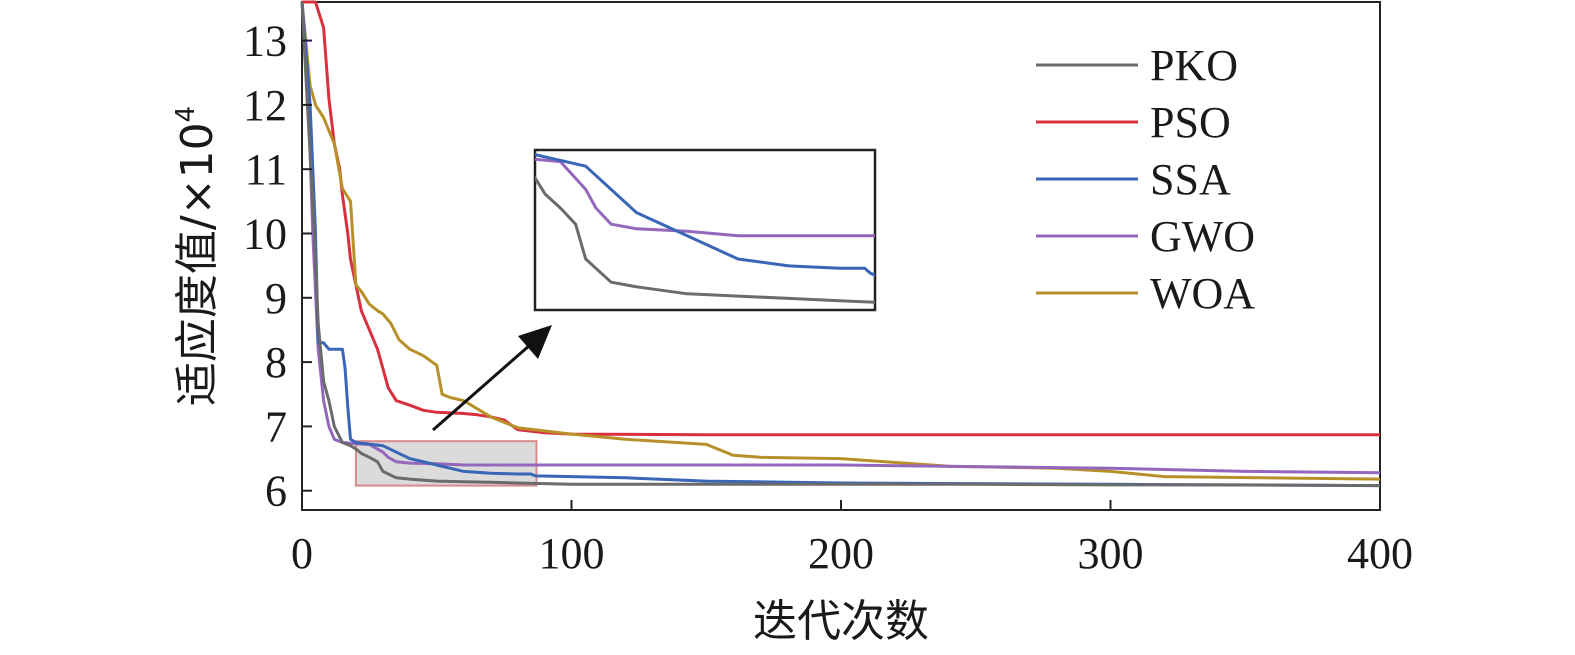  What do you see at coordinates (276, 491) in the screenshot?
I see `y-tick-label: 6` at bounding box center [276, 491].